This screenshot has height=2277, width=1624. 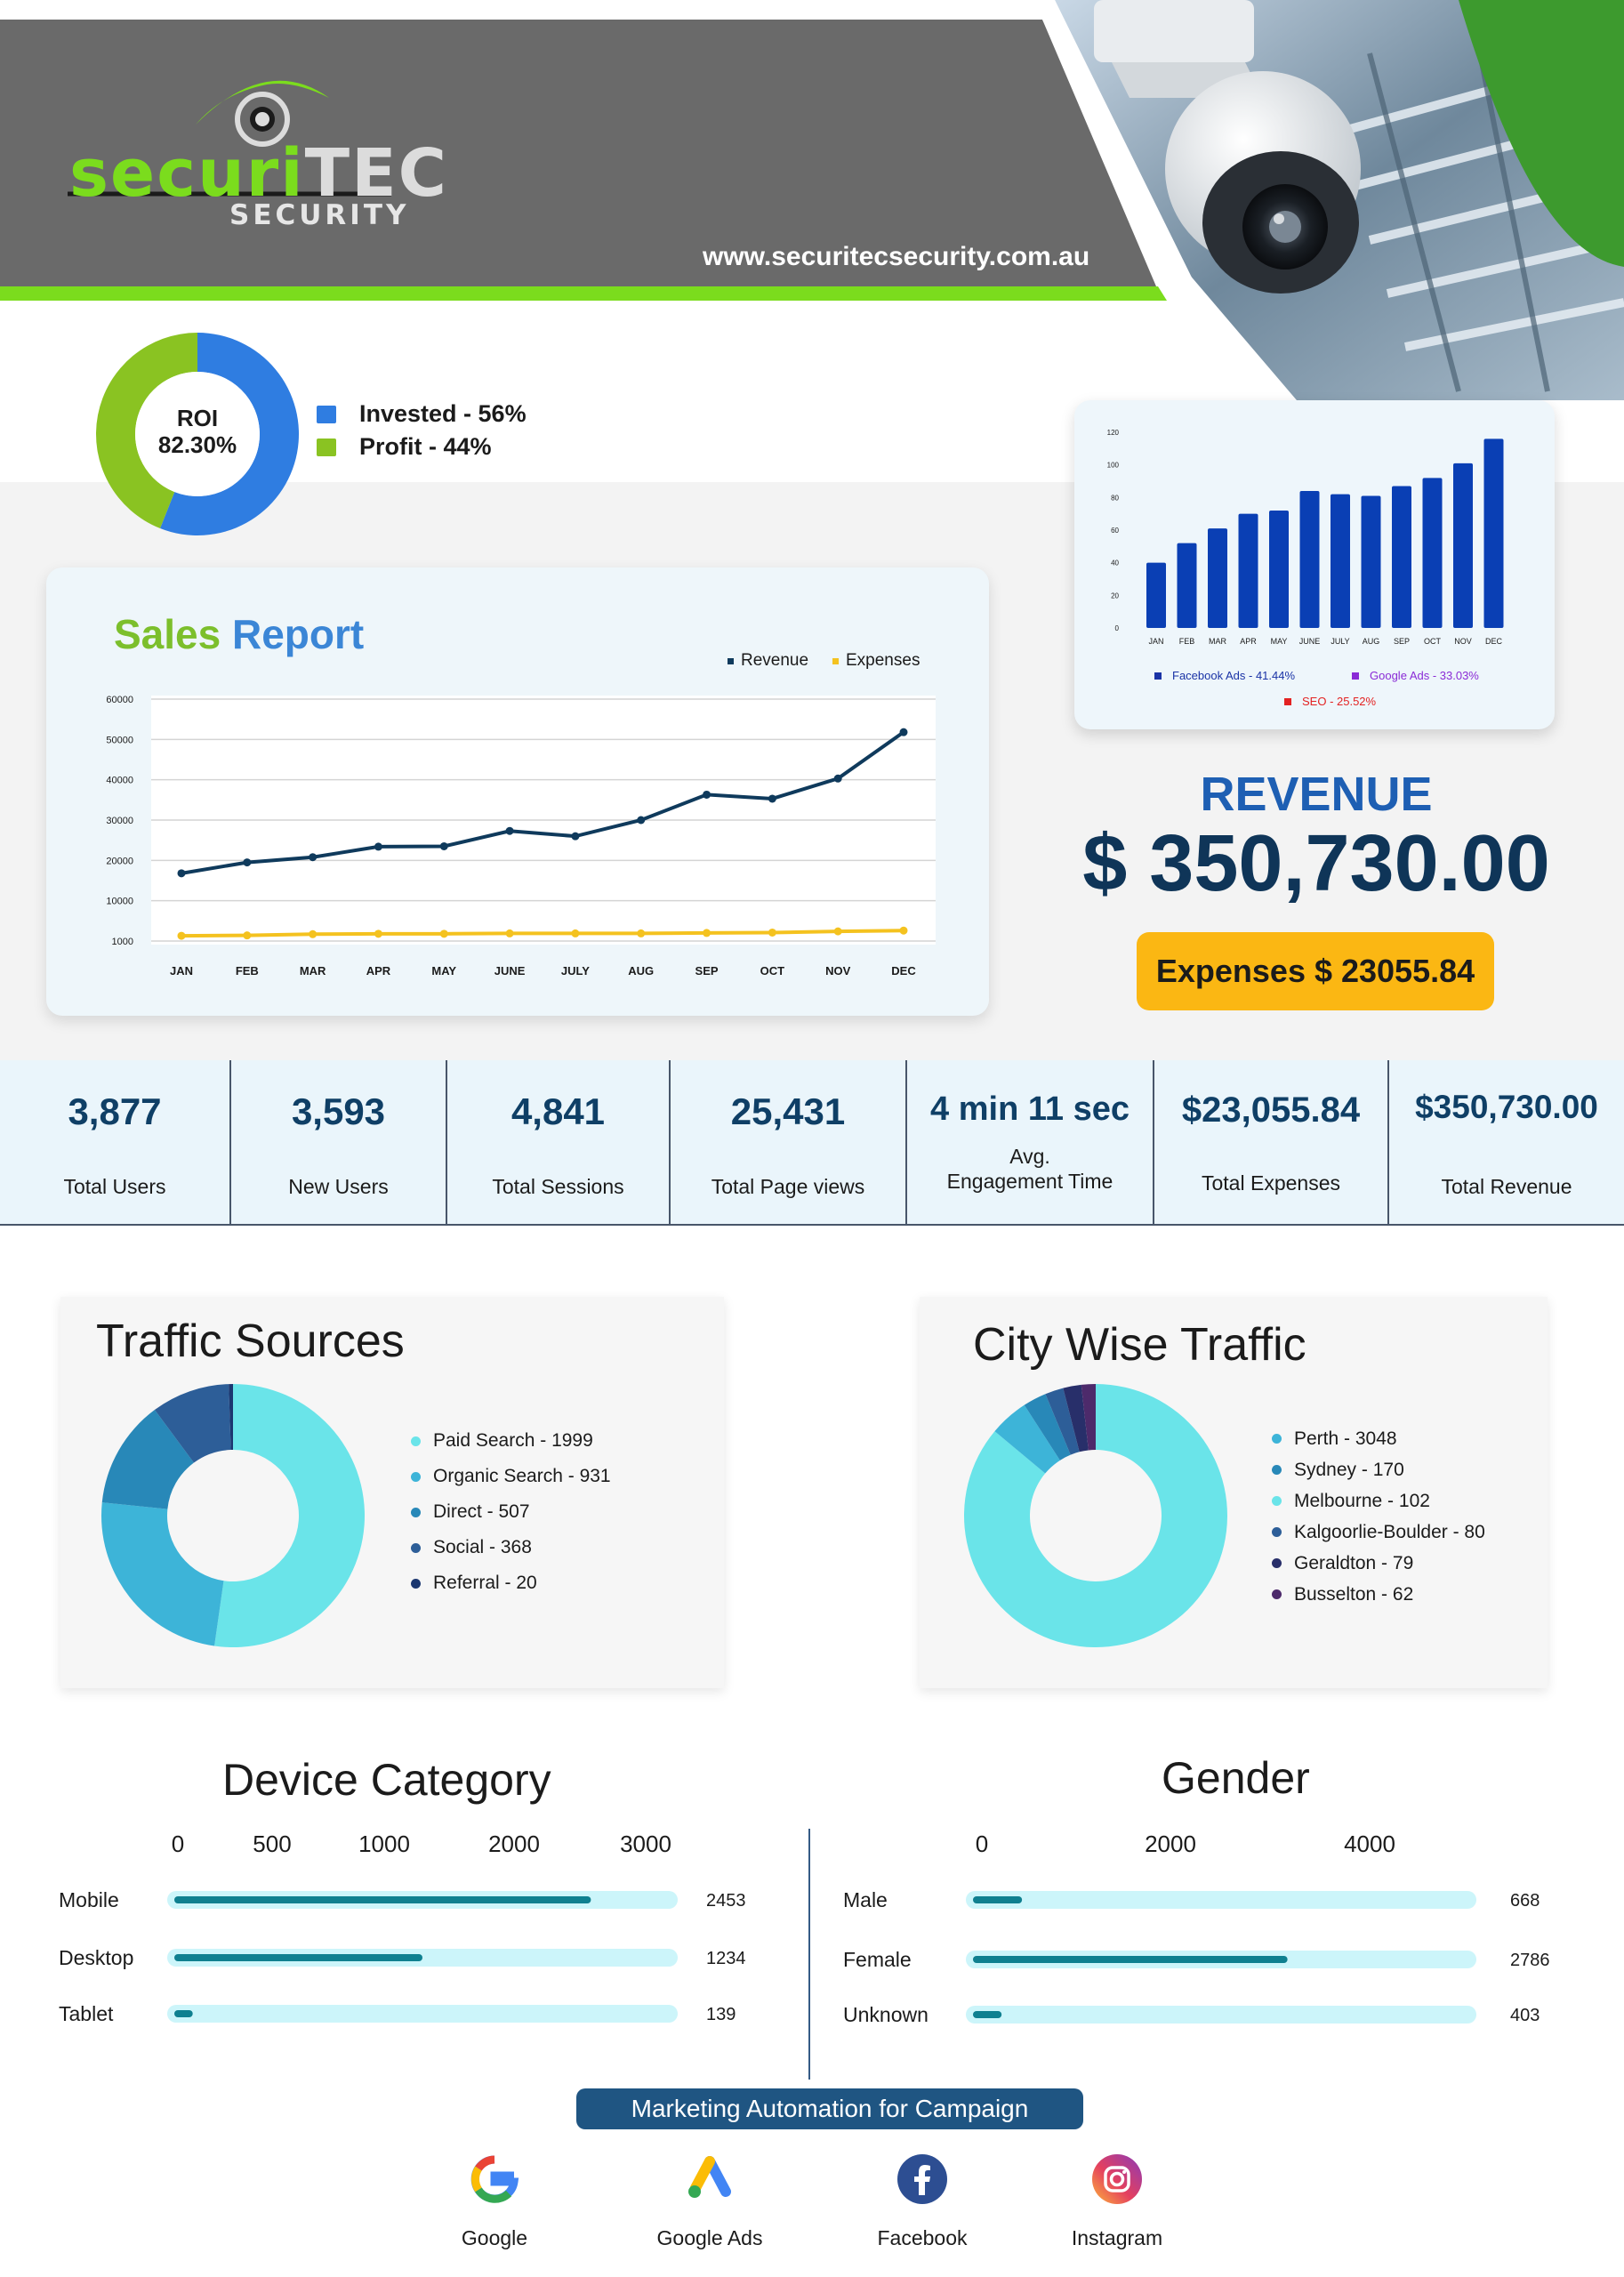 What do you see at coordinates (731, 661) in the screenshot?
I see `legend-swatch-revenue` at bounding box center [731, 661].